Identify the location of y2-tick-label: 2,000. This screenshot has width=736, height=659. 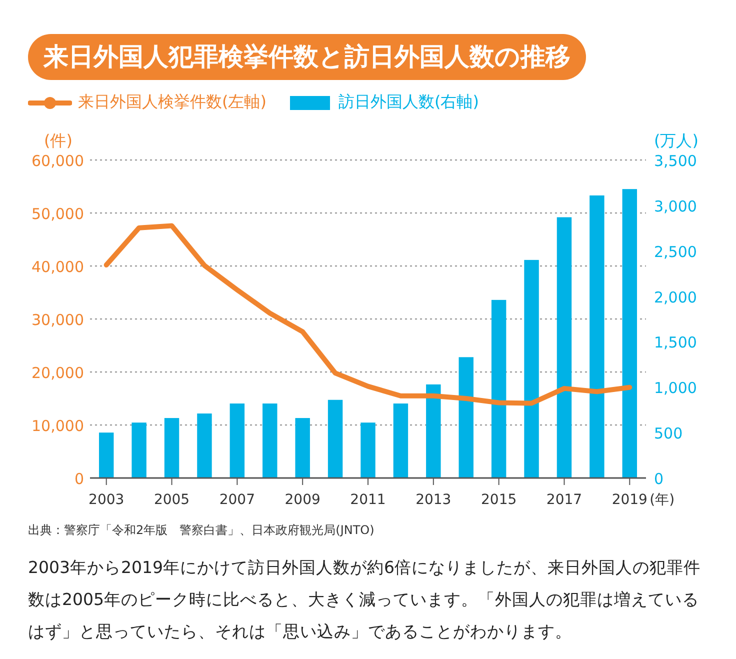
(675, 297).